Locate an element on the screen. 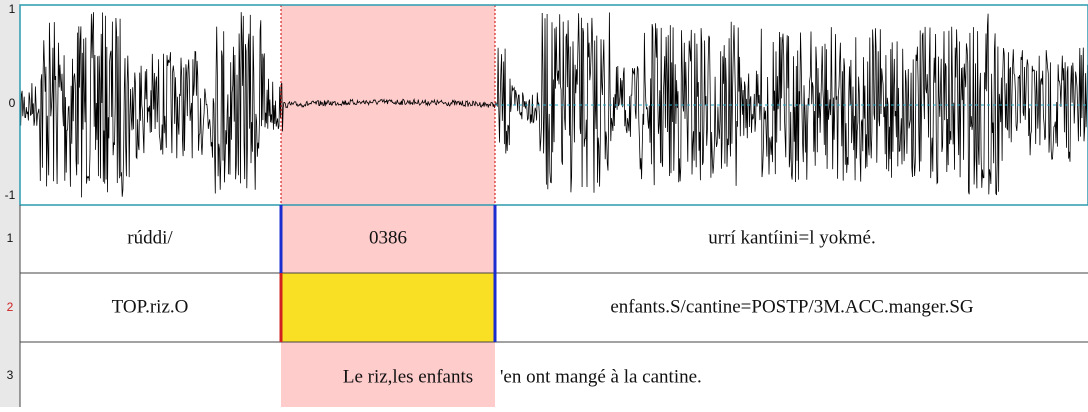  interval-text: 0386 is located at coordinates (388, 237).